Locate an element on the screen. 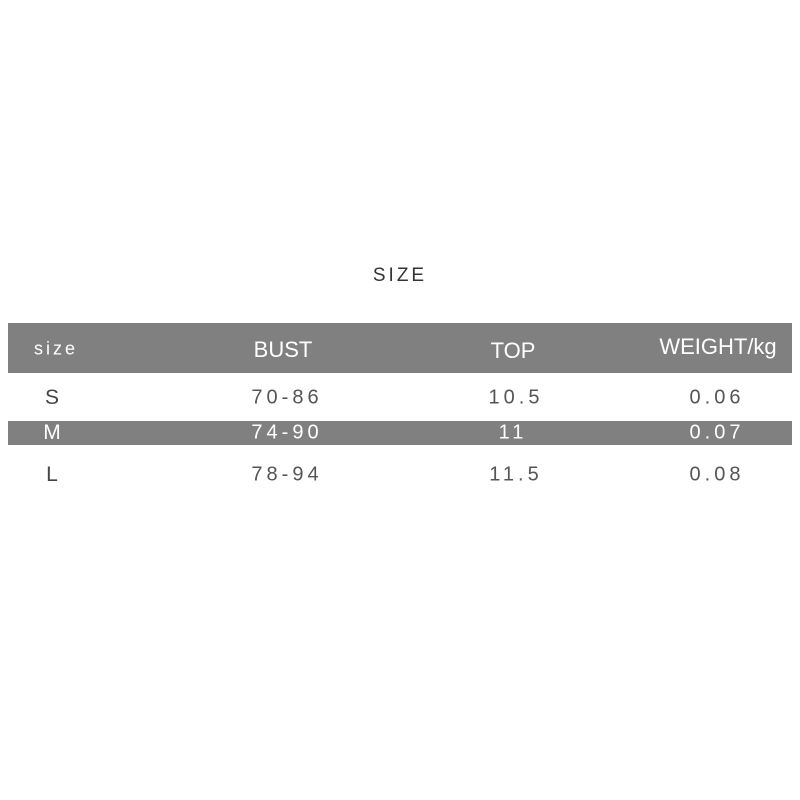 This screenshot has width=800, height=800. cell-weight: 0.08 is located at coordinates (717, 474).